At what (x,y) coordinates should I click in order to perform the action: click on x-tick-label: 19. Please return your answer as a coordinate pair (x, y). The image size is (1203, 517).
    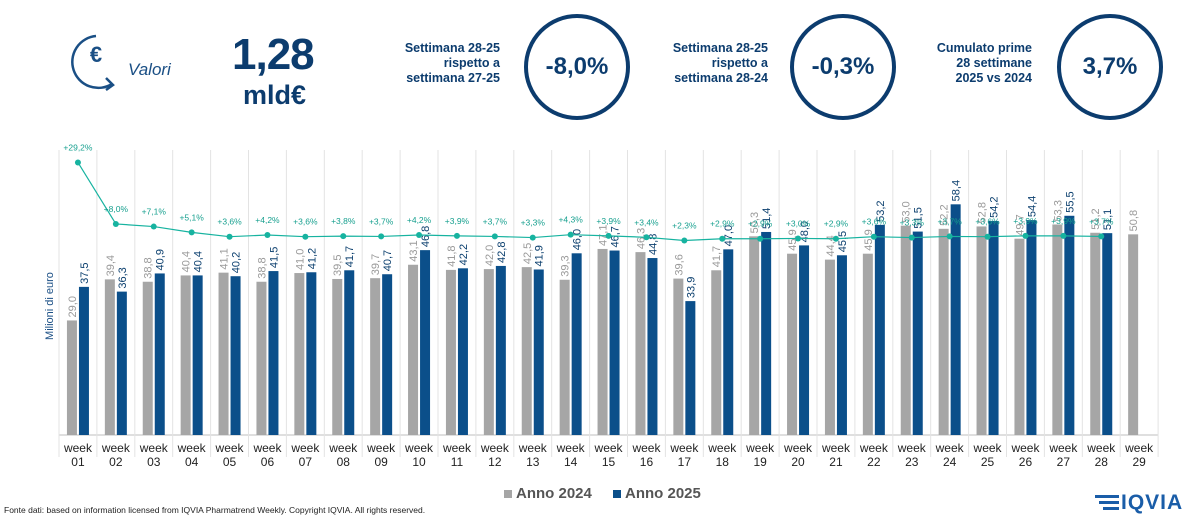
    Looking at the image, I should click on (760, 462).